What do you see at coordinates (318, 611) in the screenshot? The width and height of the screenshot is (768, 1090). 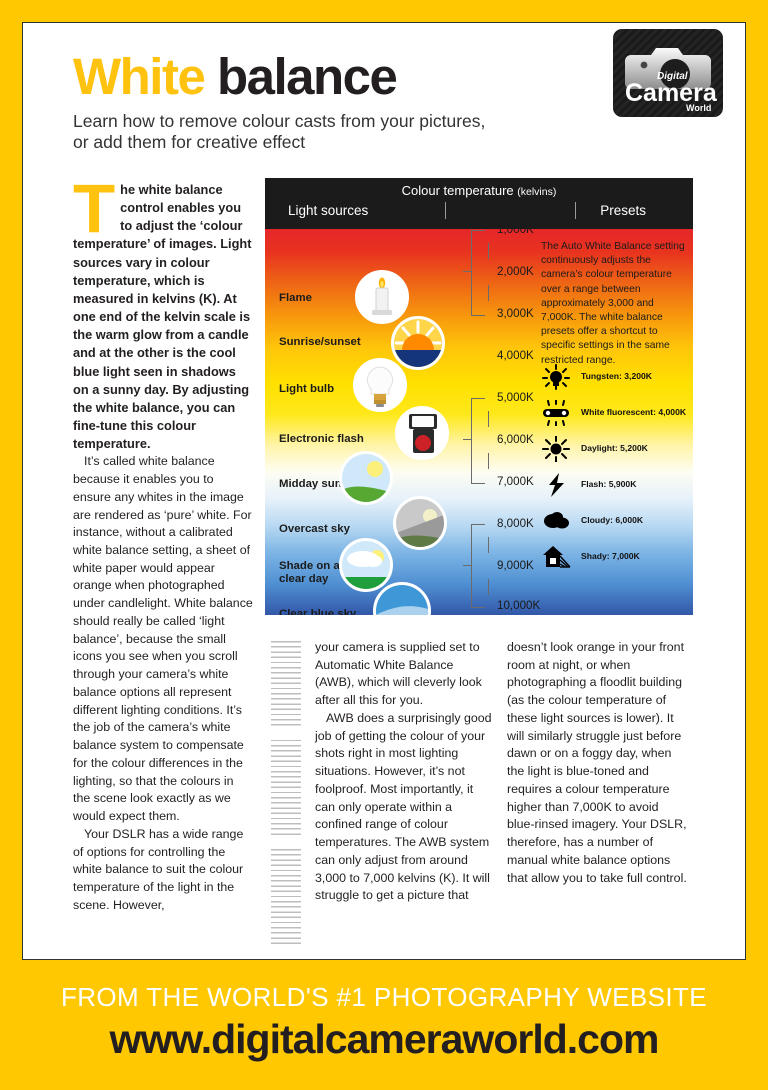 I see `light-source-label-7: Clear blue sky` at bounding box center [318, 611].